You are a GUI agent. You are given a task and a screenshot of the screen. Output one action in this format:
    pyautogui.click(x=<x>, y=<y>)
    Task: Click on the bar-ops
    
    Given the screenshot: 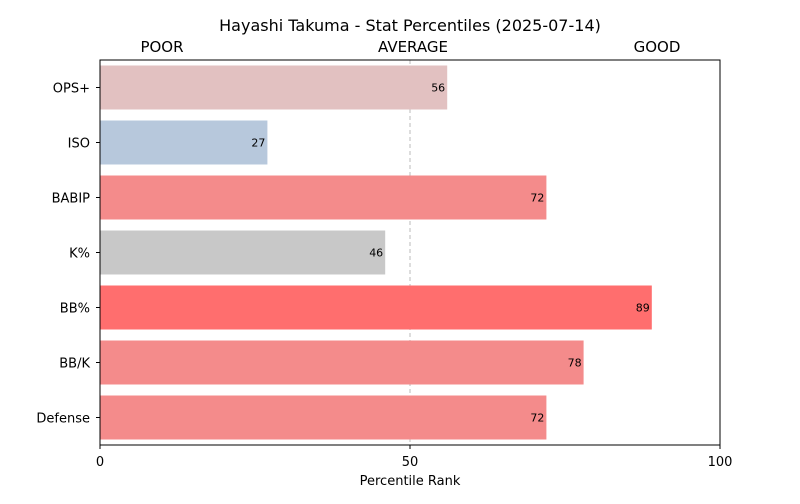 What is the action you would take?
    pyautogui.click(x=274, y=87)
    